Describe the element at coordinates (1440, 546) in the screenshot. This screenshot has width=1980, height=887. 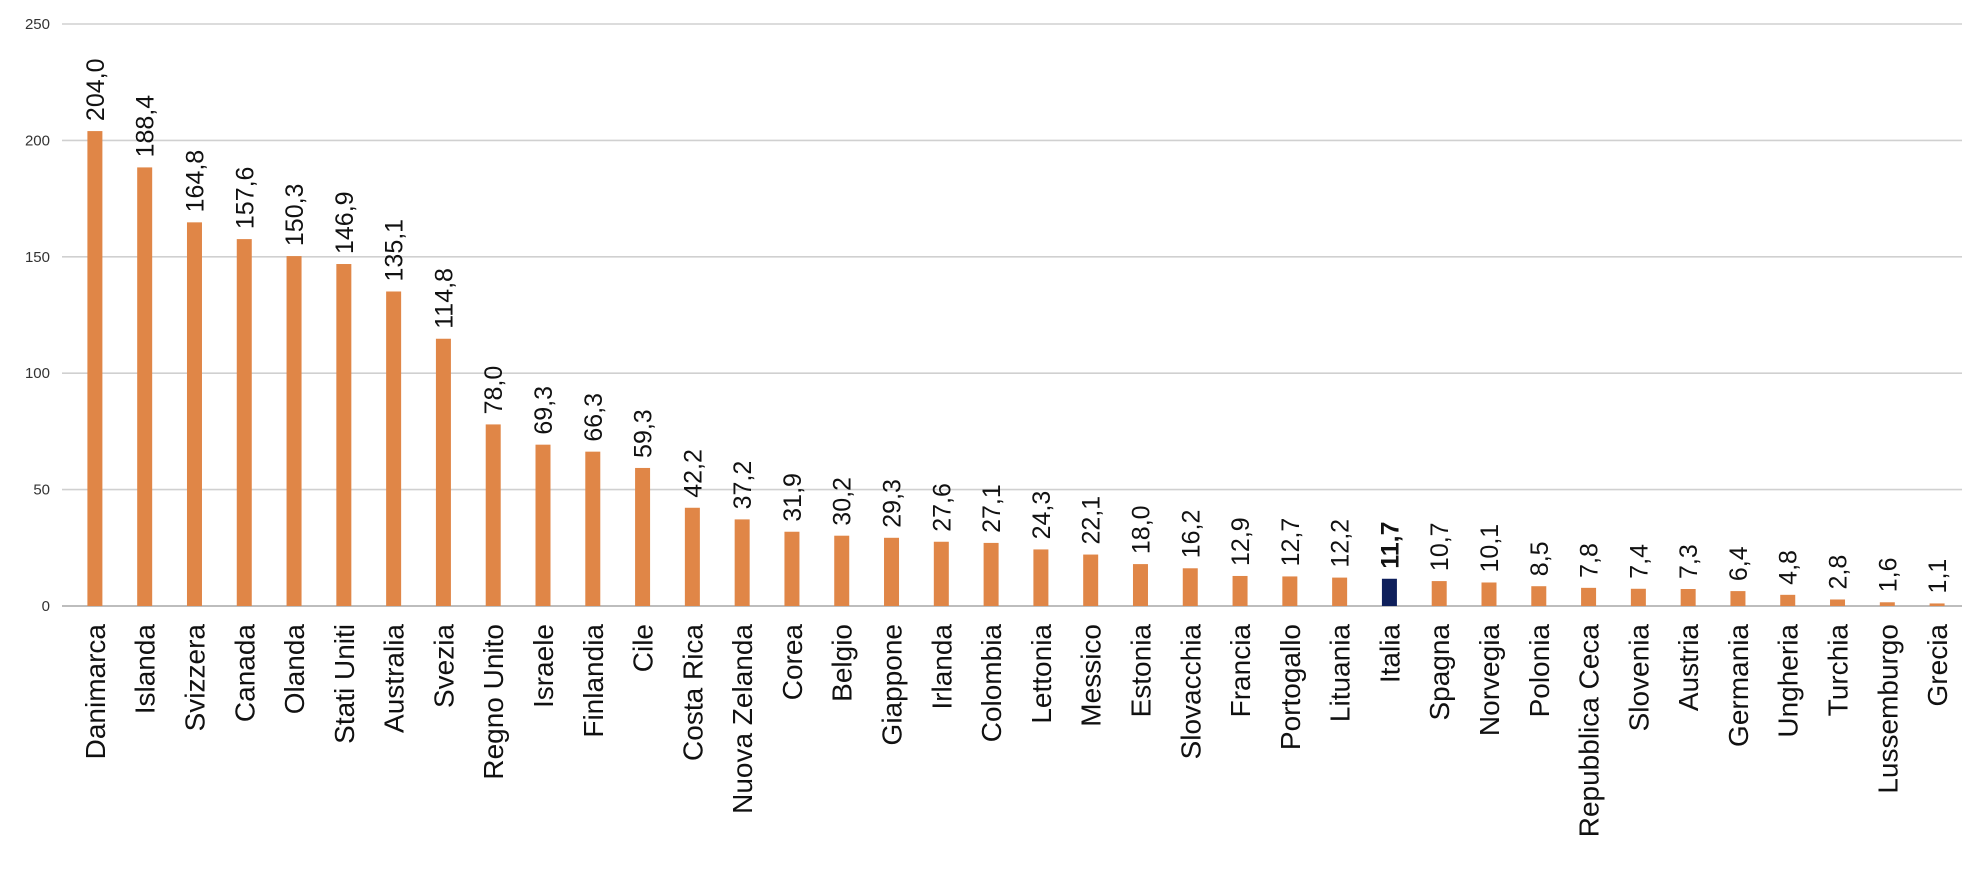
I see `data-label: 10,7` at that location.